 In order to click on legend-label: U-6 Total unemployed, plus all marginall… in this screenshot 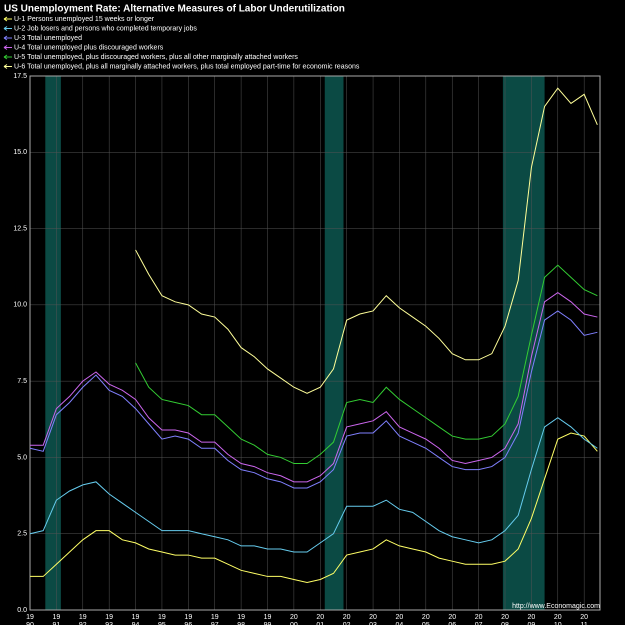, I will do `click(187, 66)`.